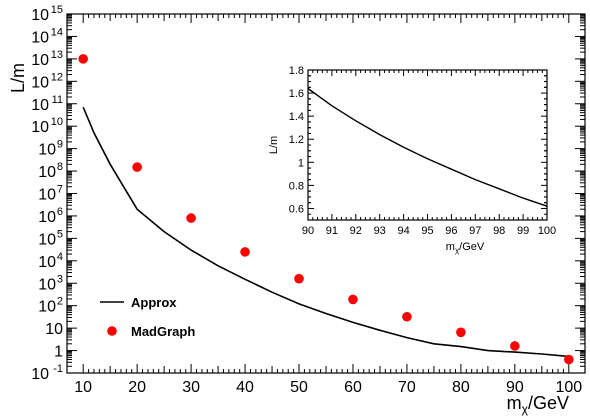 Image resolution: width=590 pixels, height=417 pixels. What do you see at coordinates (296, 186) in the screenshot?
I see `inset-y-tick-label: 0.8` at bounding box center [296, 186].